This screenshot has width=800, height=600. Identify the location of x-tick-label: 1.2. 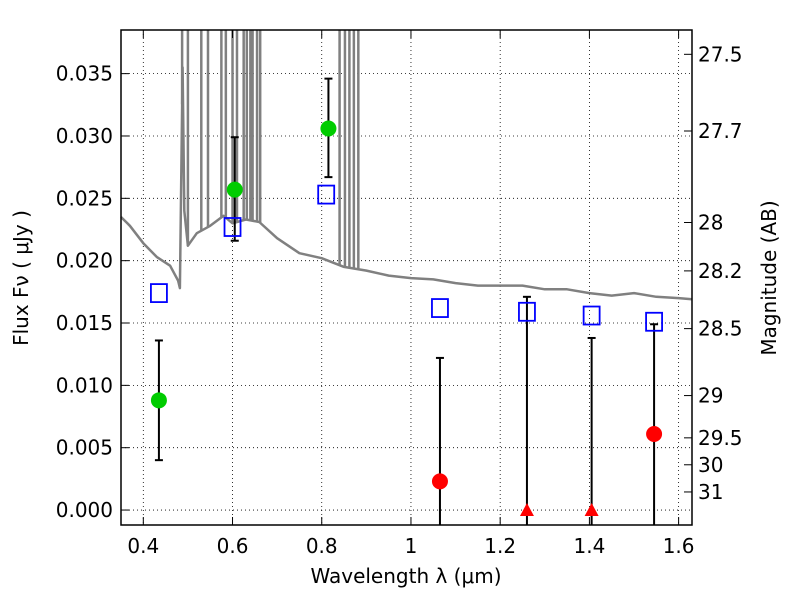
(500, 546).